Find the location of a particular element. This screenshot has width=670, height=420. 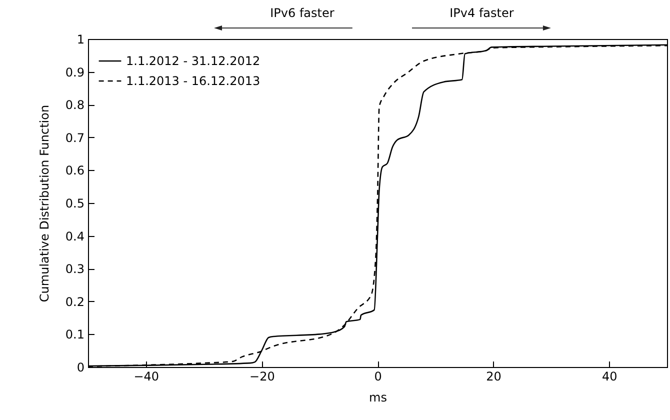

y-tick-label: 0.5 is located at coordinates (74, 203).